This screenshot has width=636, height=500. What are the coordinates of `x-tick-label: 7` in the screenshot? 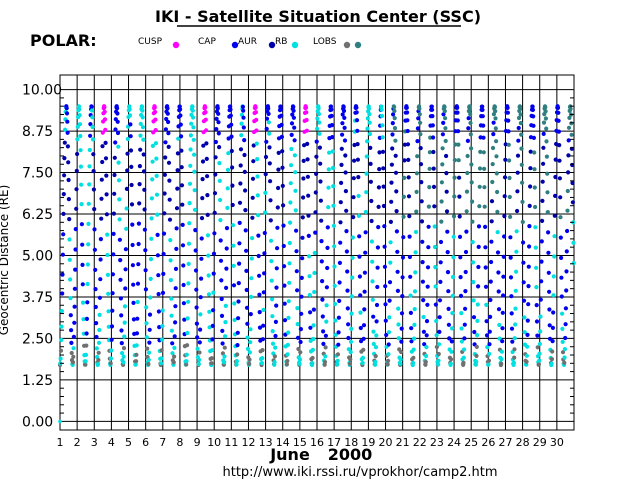 It's located at (162, 442).